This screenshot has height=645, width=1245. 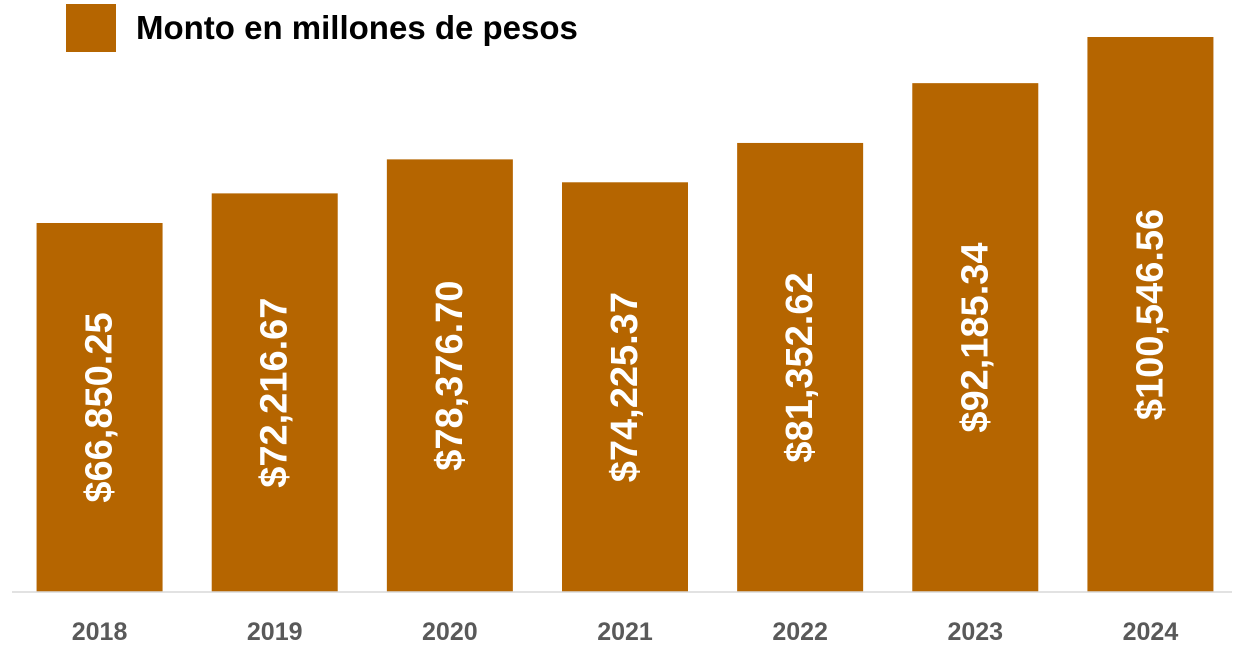 I want to click on bar-2023, so click(x=975, y=337).